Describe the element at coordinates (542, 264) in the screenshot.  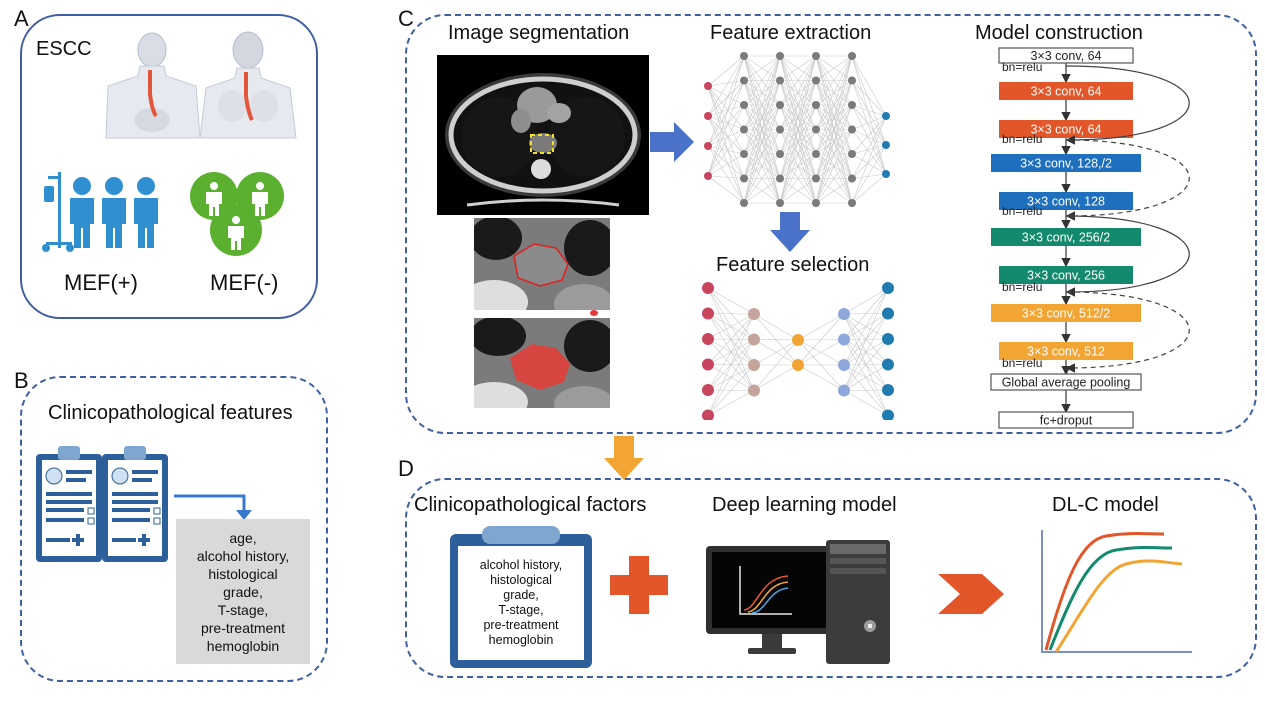
I see `tumor-contour-crop` at that location.